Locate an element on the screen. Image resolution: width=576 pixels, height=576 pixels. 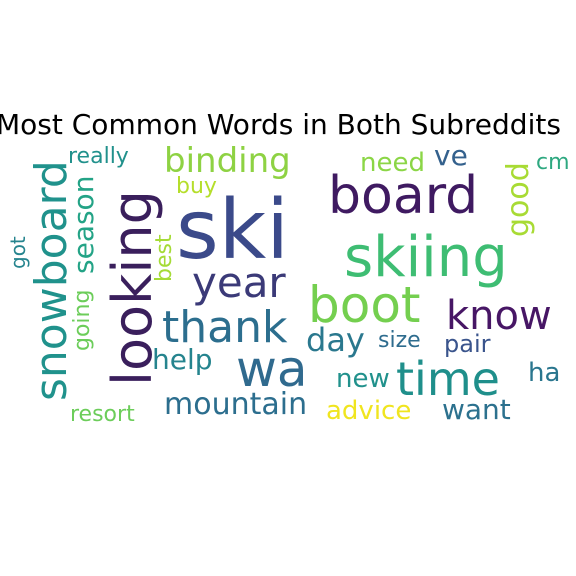
word-size: size is located at coordinates (399, 340).